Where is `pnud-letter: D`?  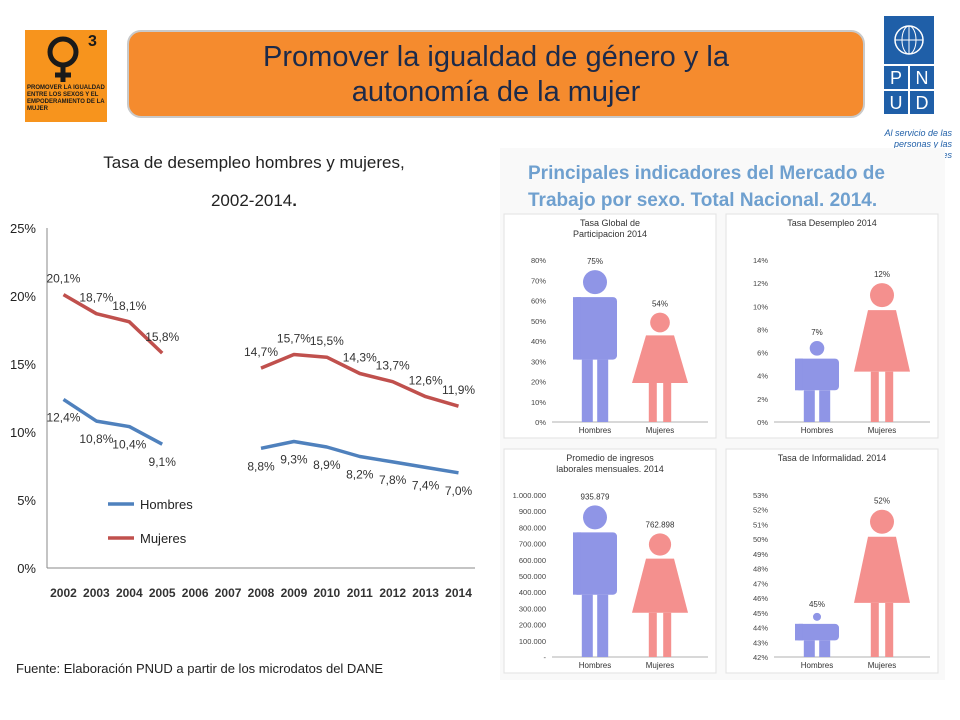
pnud-letter: D is located at coordinates (922, 103).